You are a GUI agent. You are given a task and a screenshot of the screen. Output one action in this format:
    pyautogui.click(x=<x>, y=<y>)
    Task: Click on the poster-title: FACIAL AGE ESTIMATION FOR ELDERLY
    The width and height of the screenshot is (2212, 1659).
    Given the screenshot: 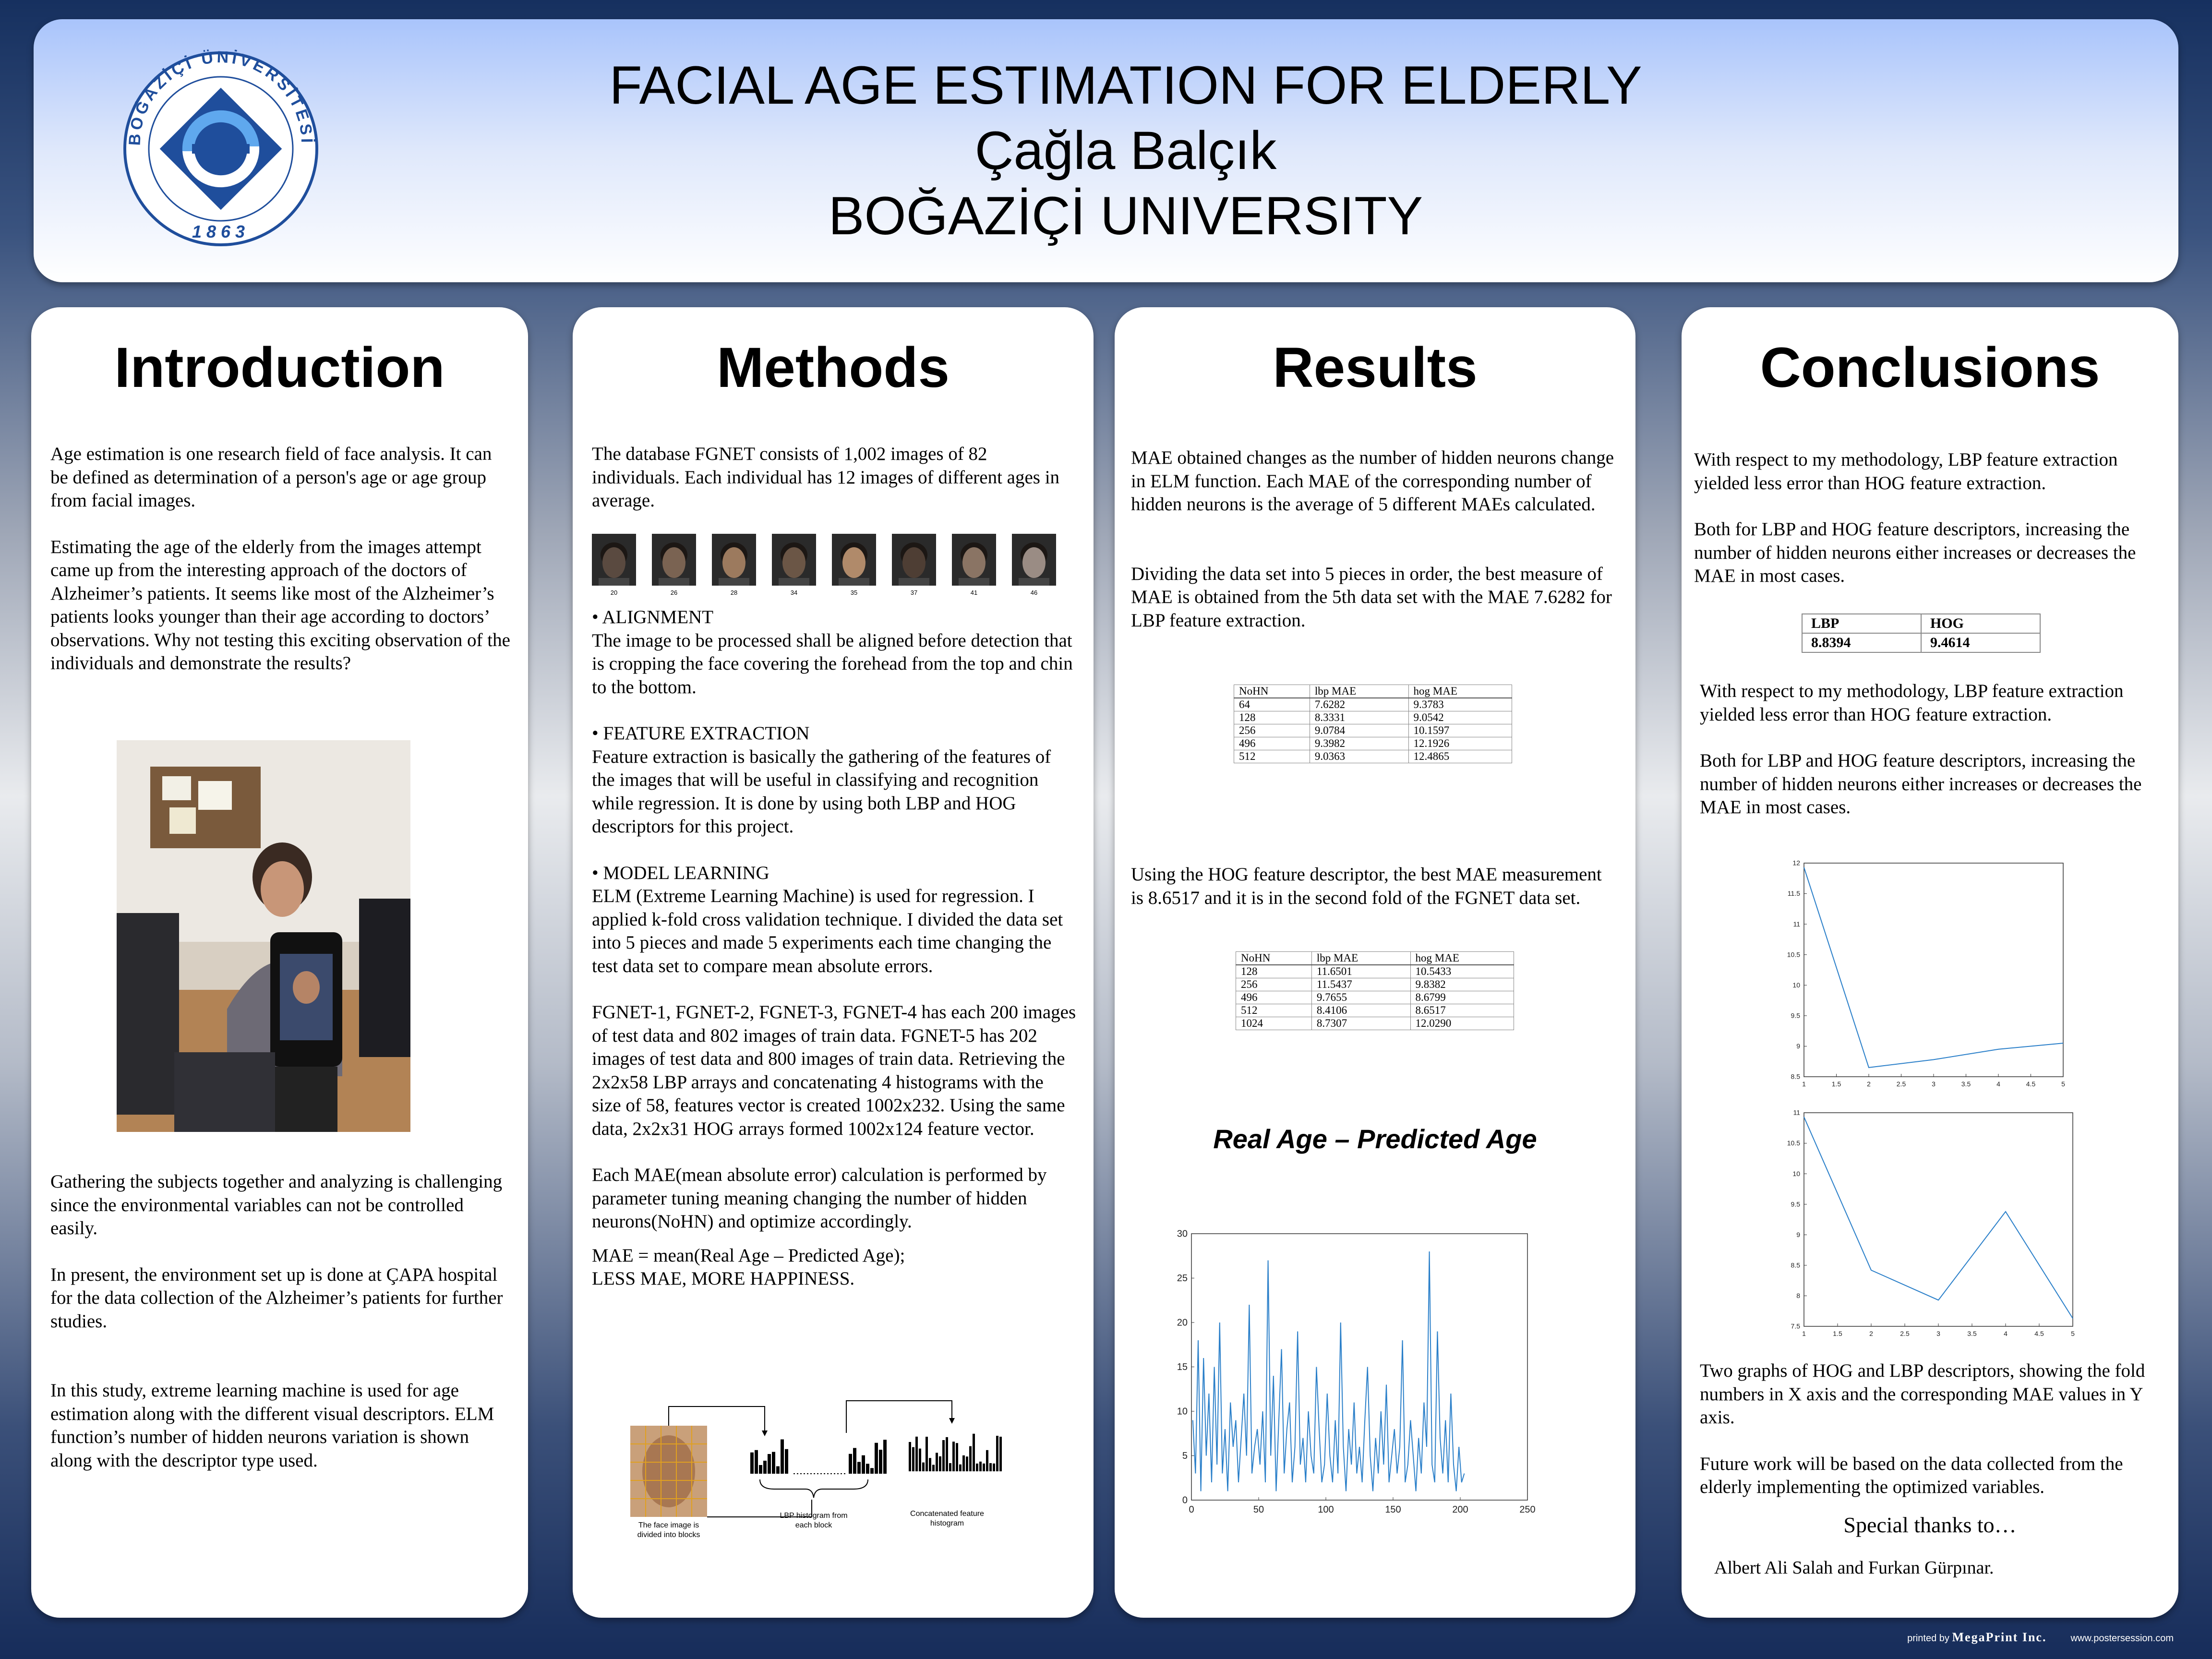 What is the action you would take?
    pyautogui.click(x=1125, y=85)
    